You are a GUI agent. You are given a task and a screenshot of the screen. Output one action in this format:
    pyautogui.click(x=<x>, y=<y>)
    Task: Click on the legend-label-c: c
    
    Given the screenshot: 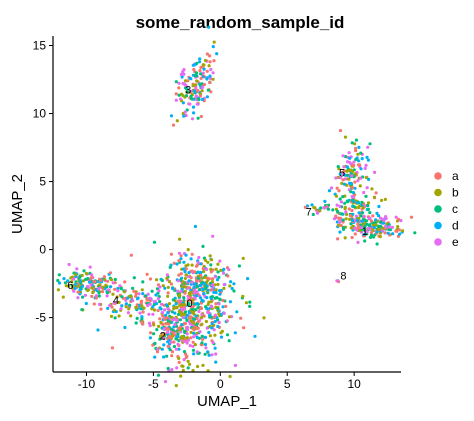 What is the action you would take?
    pyautogui.click(x=455, y=209)
    